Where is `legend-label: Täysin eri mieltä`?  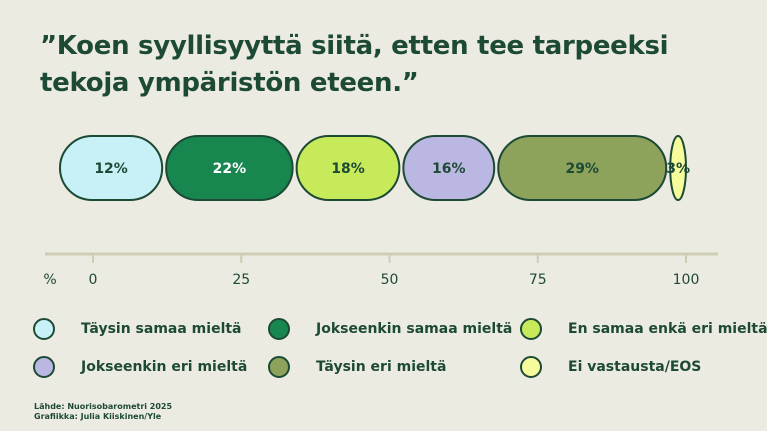 legend-label: Täysin eri mieltä is located at coordinates (381, 367).